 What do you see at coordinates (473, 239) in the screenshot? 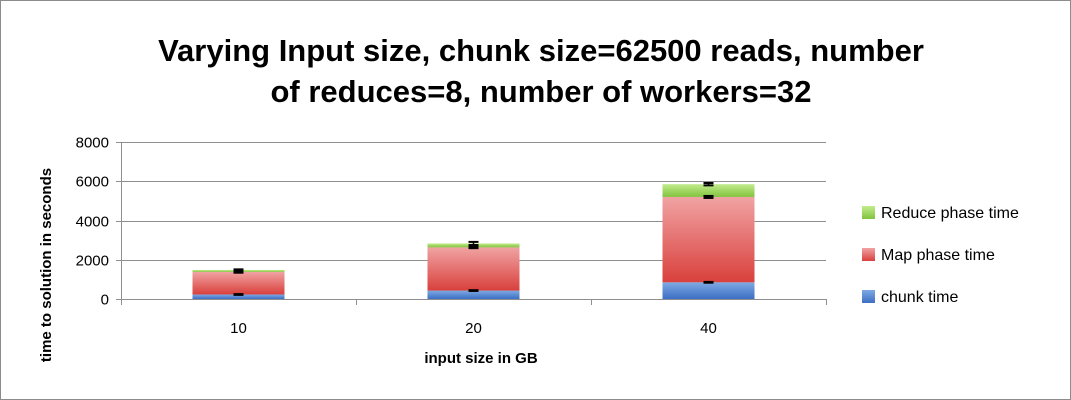
I see `error-bars` at bounding box center [473, 239].